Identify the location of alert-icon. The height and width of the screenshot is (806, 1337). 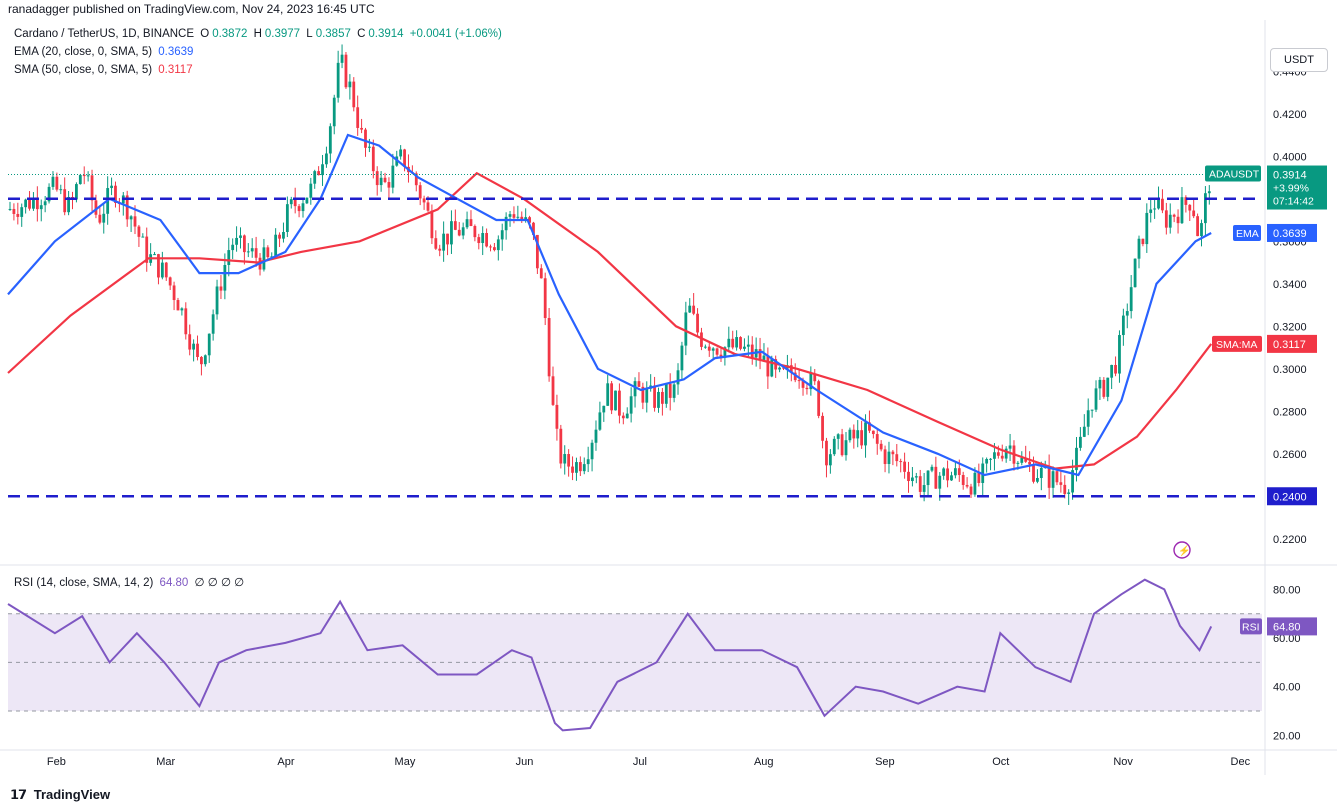
(1182, 550).